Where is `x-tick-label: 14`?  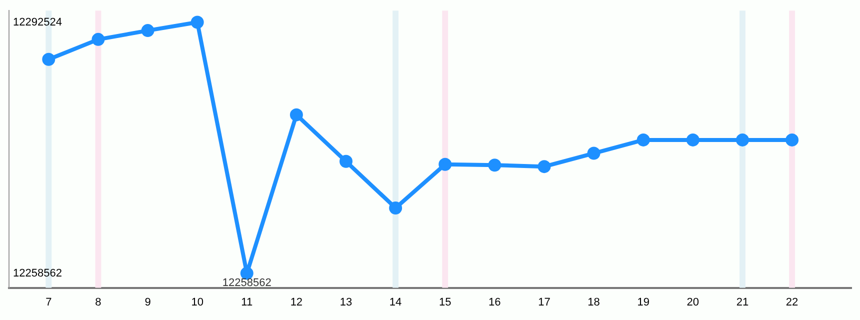
x-tick-label: 14 is located at coordinates (395, 302).